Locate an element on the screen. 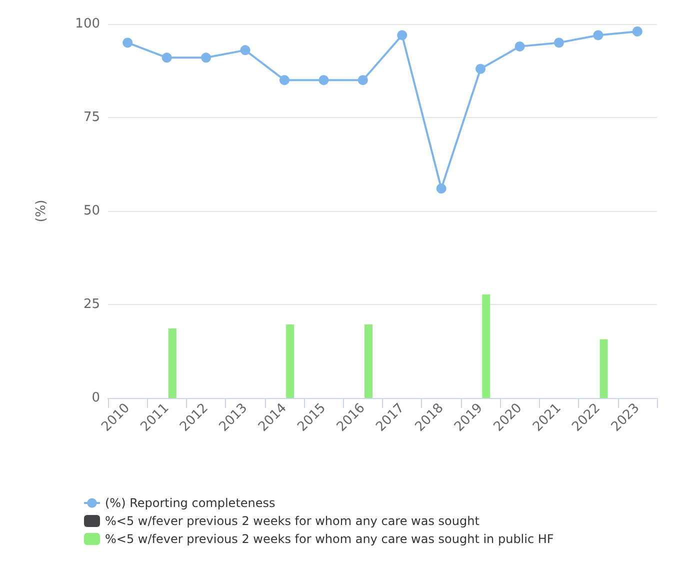 The width and height of the screenshot is (680, 569). y-axis-title: (%) is located at coordinates (41, 211).